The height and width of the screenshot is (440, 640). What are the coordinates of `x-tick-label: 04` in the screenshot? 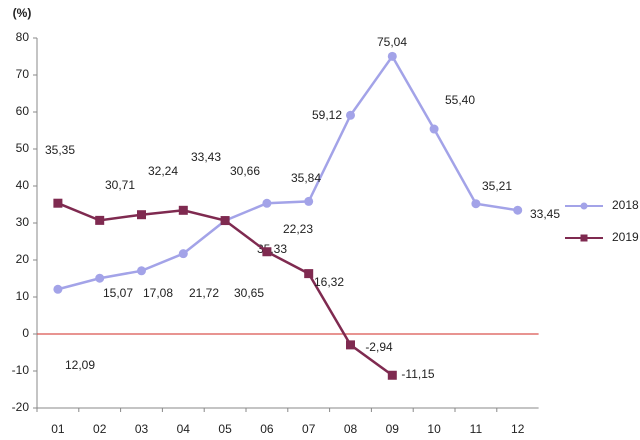 It's located at (184, 429).